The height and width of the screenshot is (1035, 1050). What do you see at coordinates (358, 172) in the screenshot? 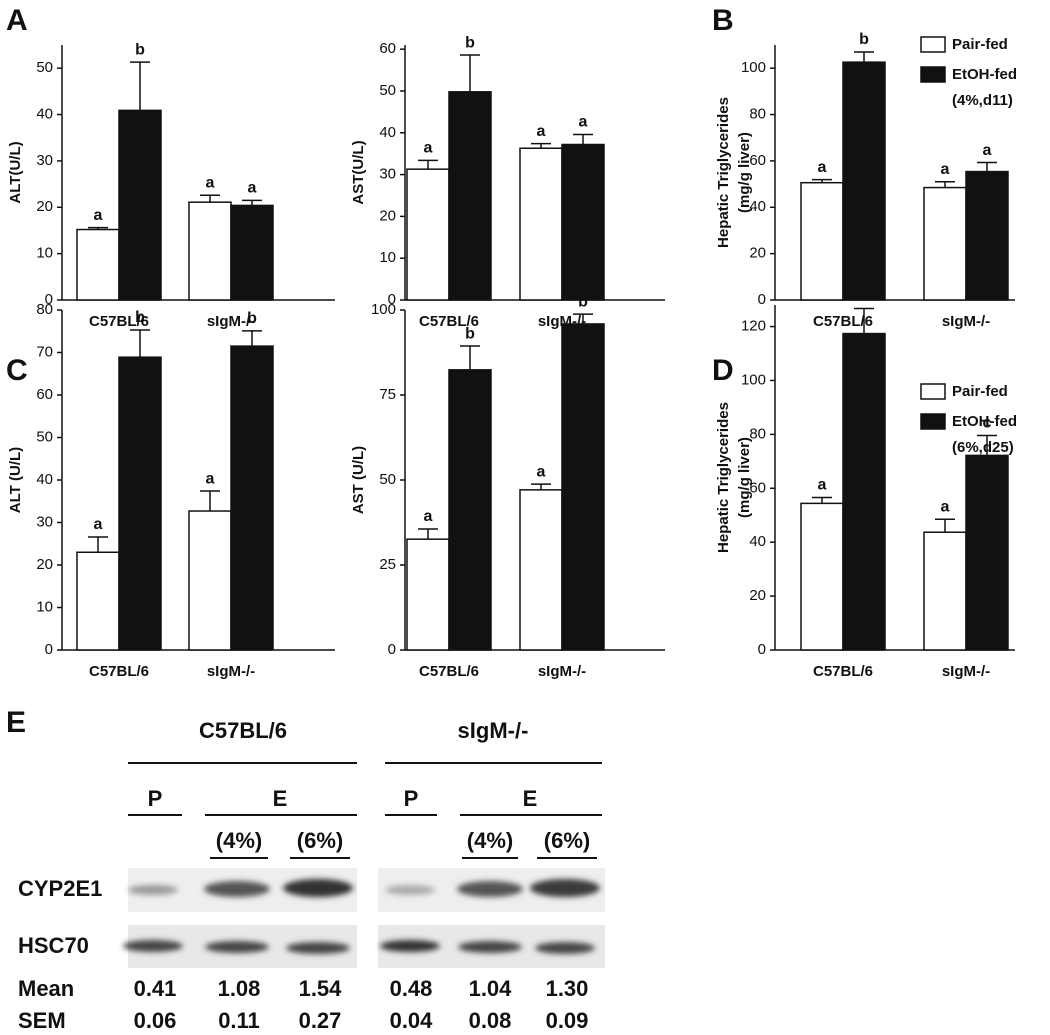
I see `y-axis-label: AST(U/L)` at bounding box center [358, 172].